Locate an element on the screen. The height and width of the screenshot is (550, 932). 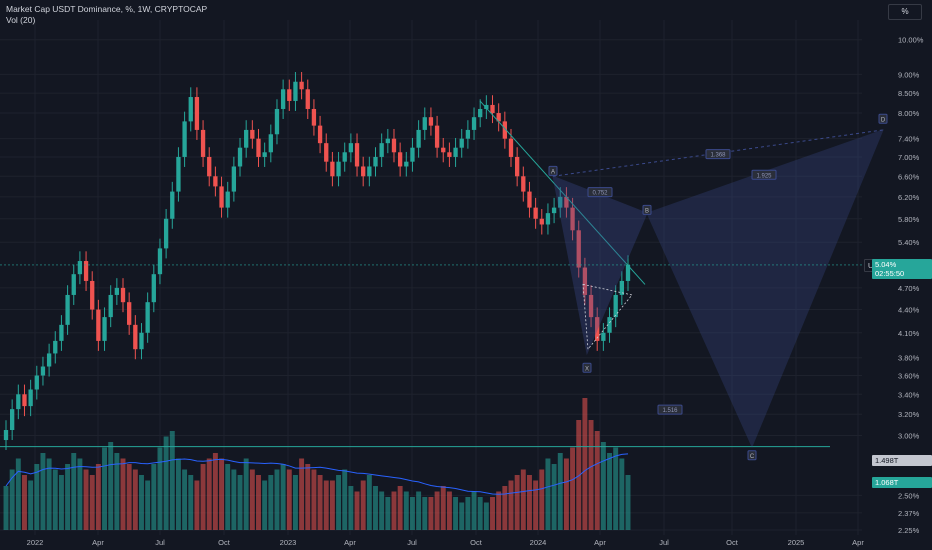
y-tick-label: 6.60% is located at coordinates (909, 176).